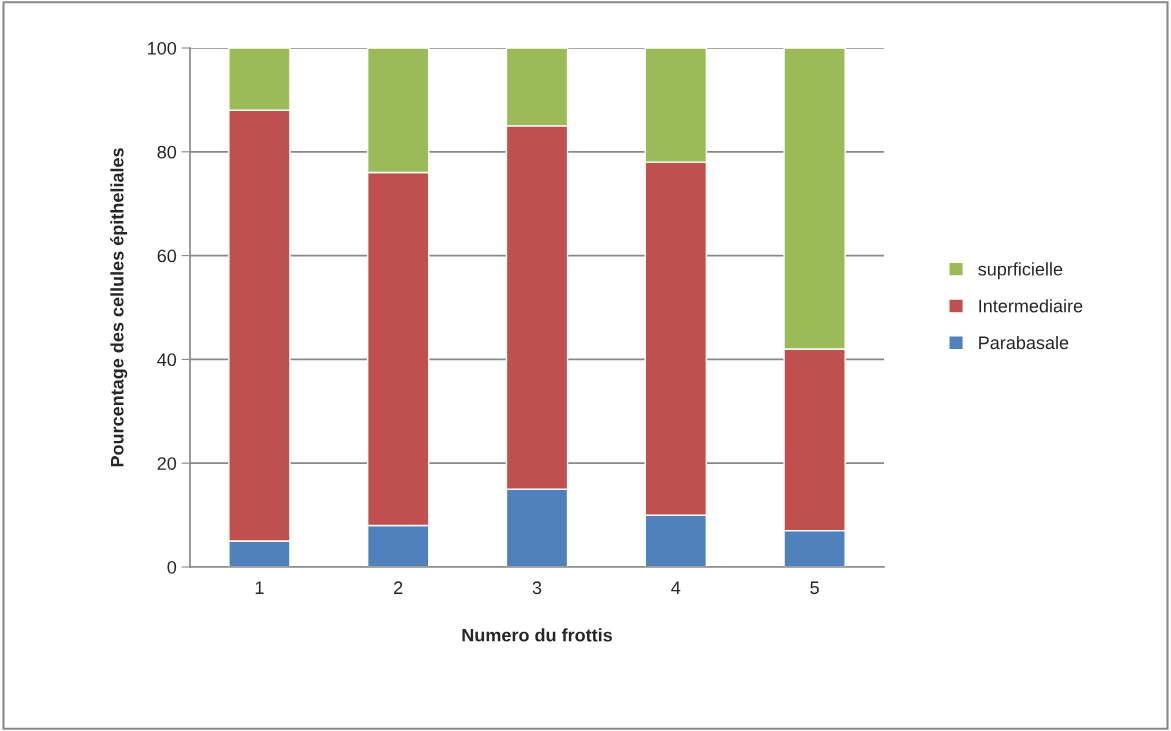 The width and height of the screenshot is (1171, 731). What do you see at coordinates (172, 567) in the screenshot?
I see `y-tick-label: 0` at bounding box center [172, 567].